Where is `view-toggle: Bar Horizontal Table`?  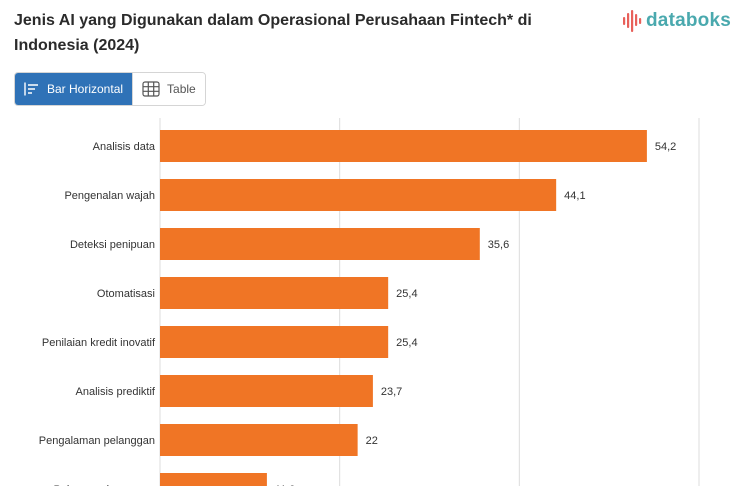
view-toggle: Bar Horizontal Table is located at coordinates (110, 89).